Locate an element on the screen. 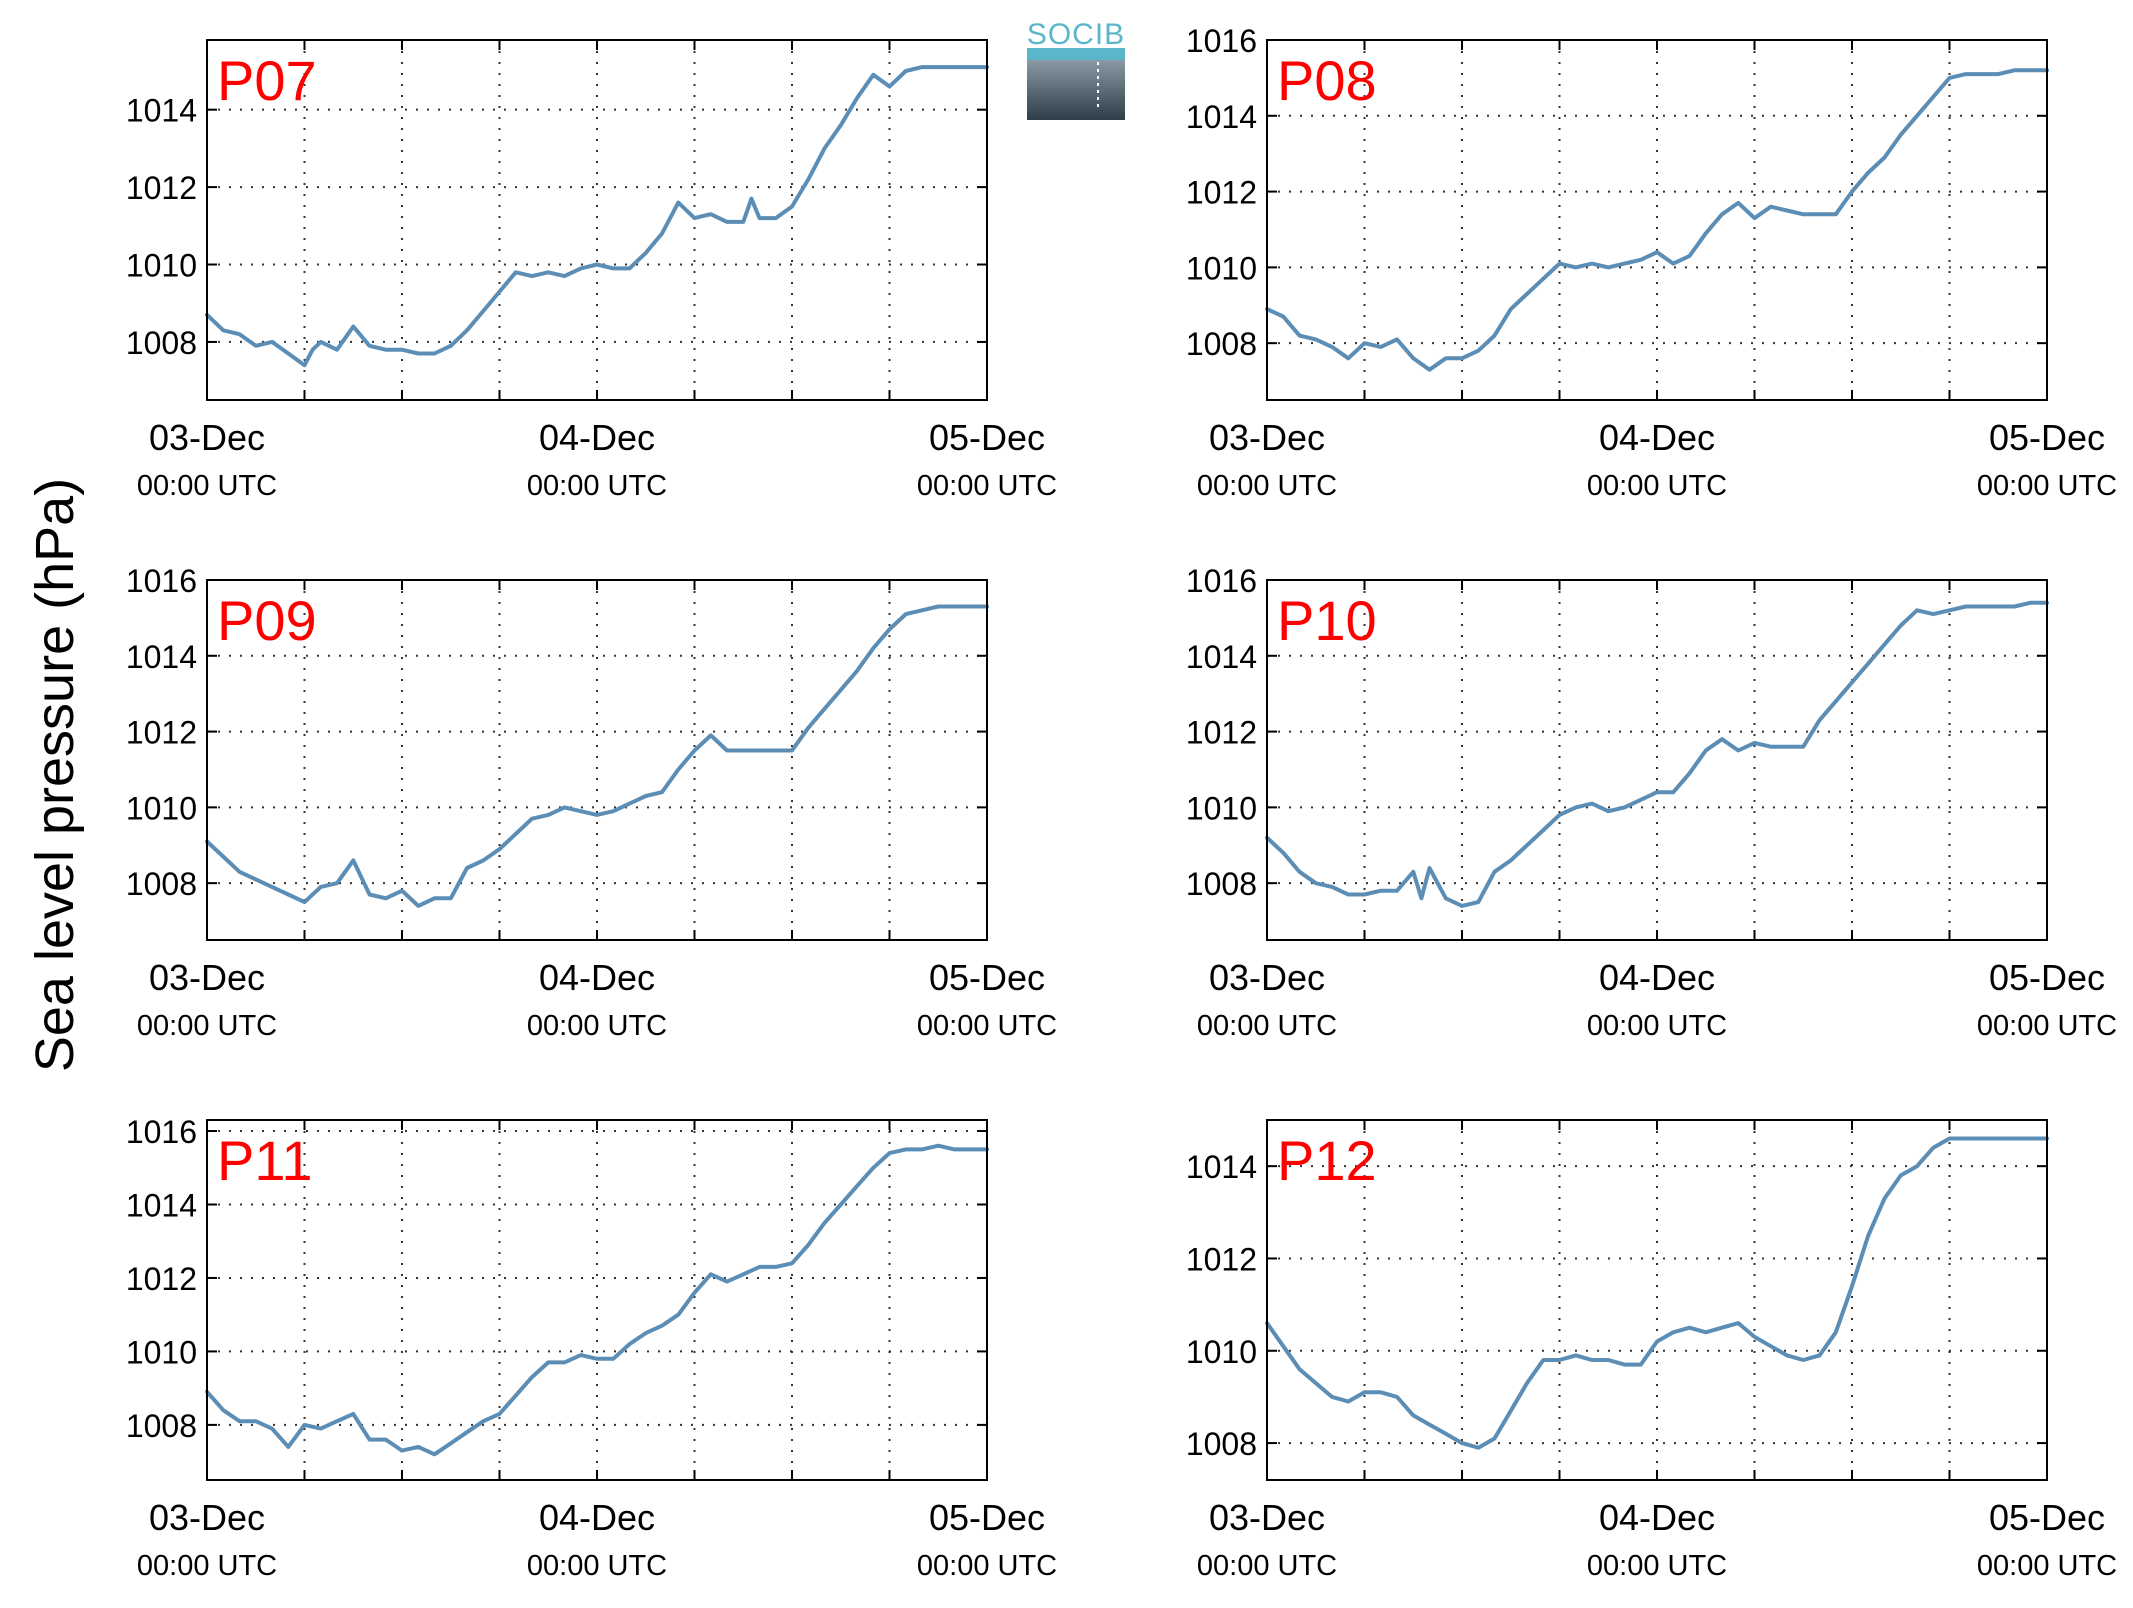  logo-band-icon is located at coordinates (1076, 54).